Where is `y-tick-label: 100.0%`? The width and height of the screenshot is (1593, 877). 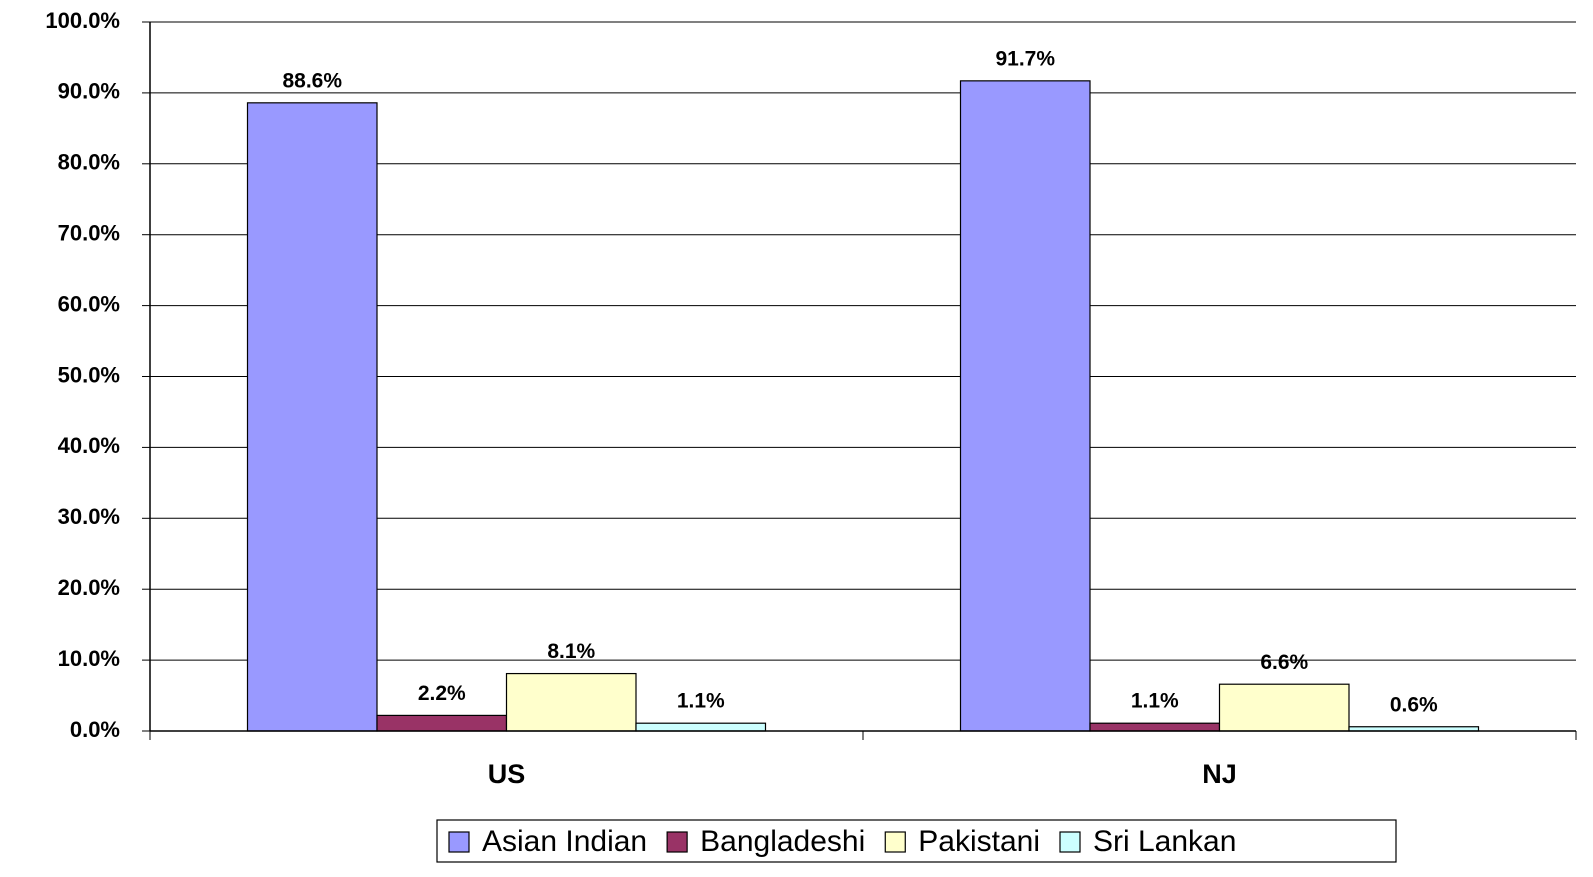
y-tick-label: 100.0% is located at coordinates (82, 20).